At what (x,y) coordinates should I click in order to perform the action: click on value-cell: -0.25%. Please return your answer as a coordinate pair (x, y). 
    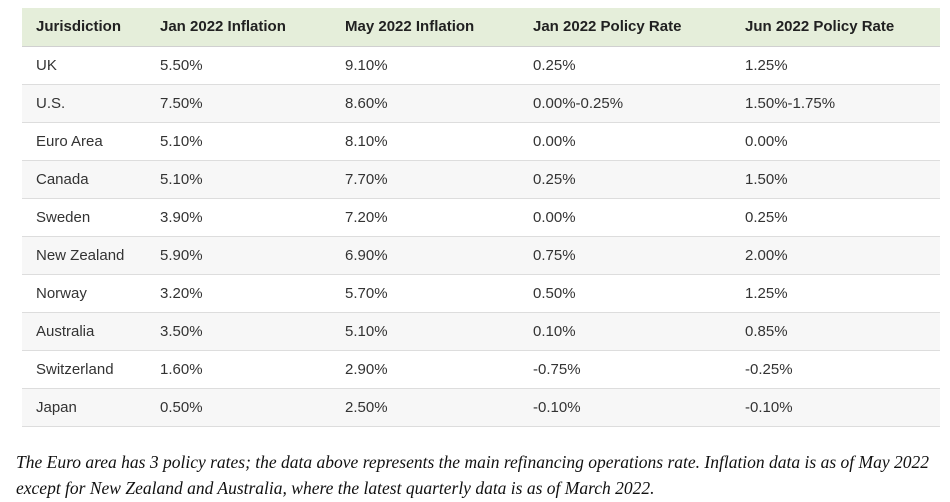
    Looking at the image, I should click on (835, 369).